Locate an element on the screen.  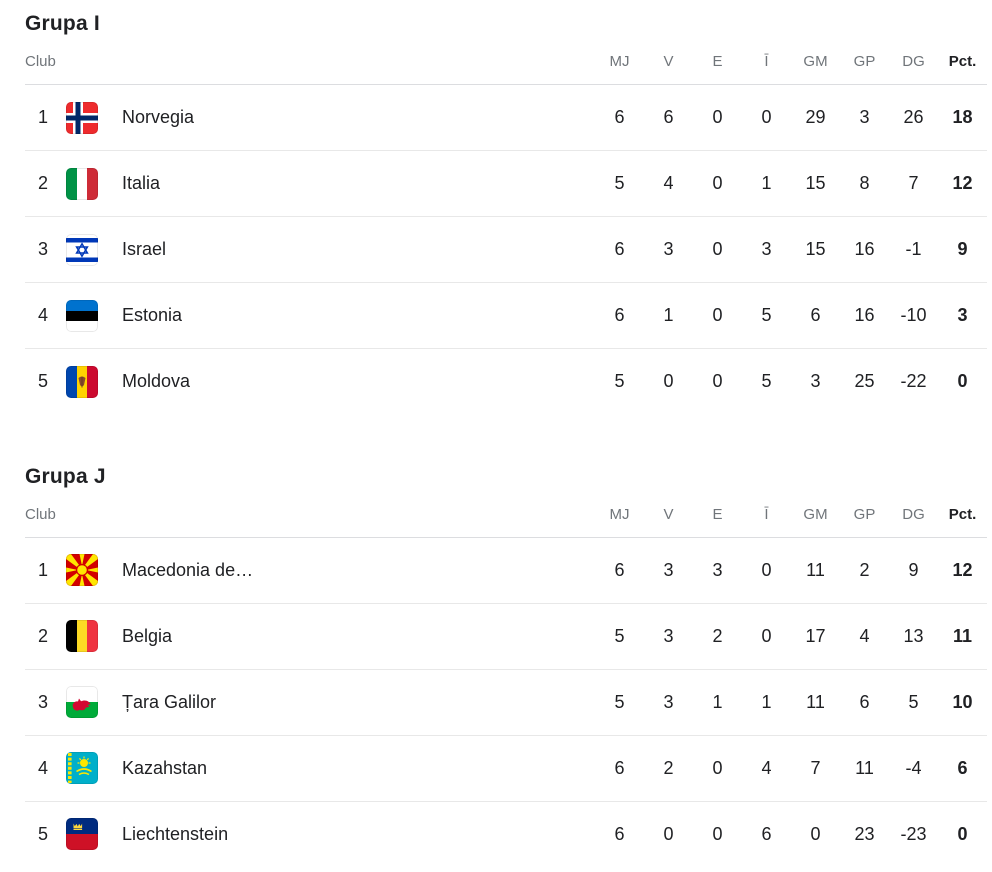
stat-i: 5 is located at coordinates (766, 315).